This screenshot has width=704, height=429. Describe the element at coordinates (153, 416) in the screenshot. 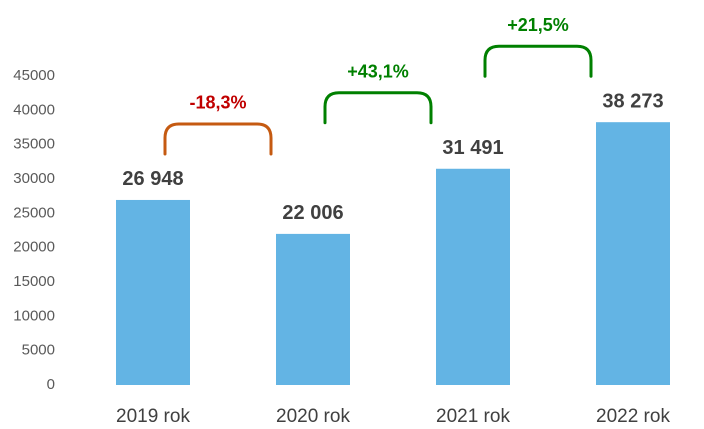

I see `x-tick-label: 2019 rok` at that location.